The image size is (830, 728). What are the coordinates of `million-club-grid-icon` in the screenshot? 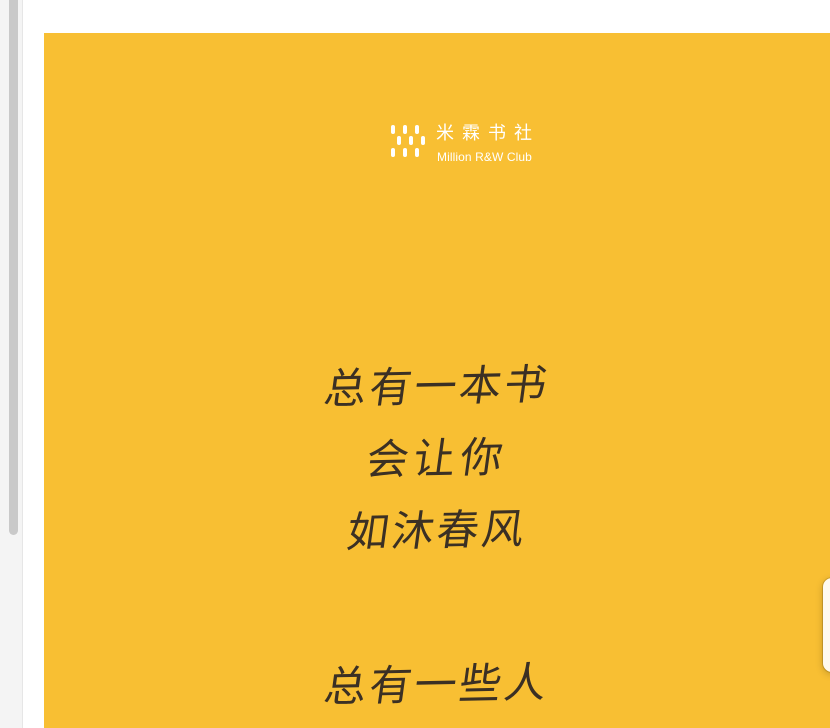 It's located at (409, 142).